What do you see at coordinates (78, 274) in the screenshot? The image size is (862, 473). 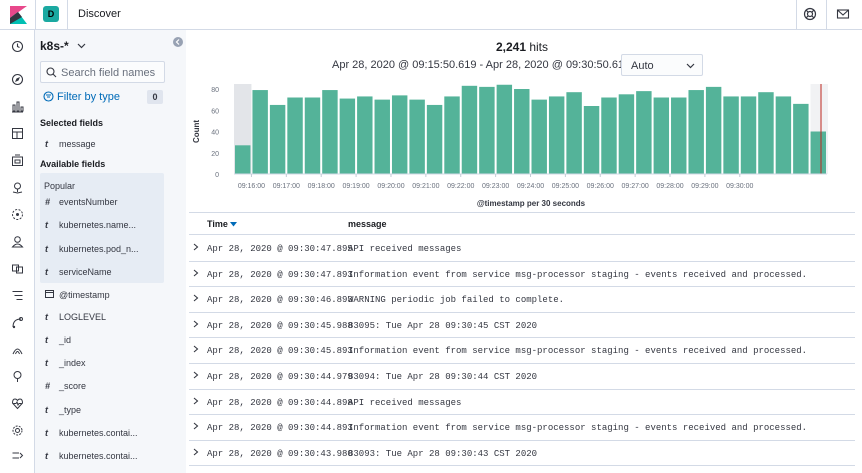 I see `field-item: t serviceName` at bounding box center [78, 274].